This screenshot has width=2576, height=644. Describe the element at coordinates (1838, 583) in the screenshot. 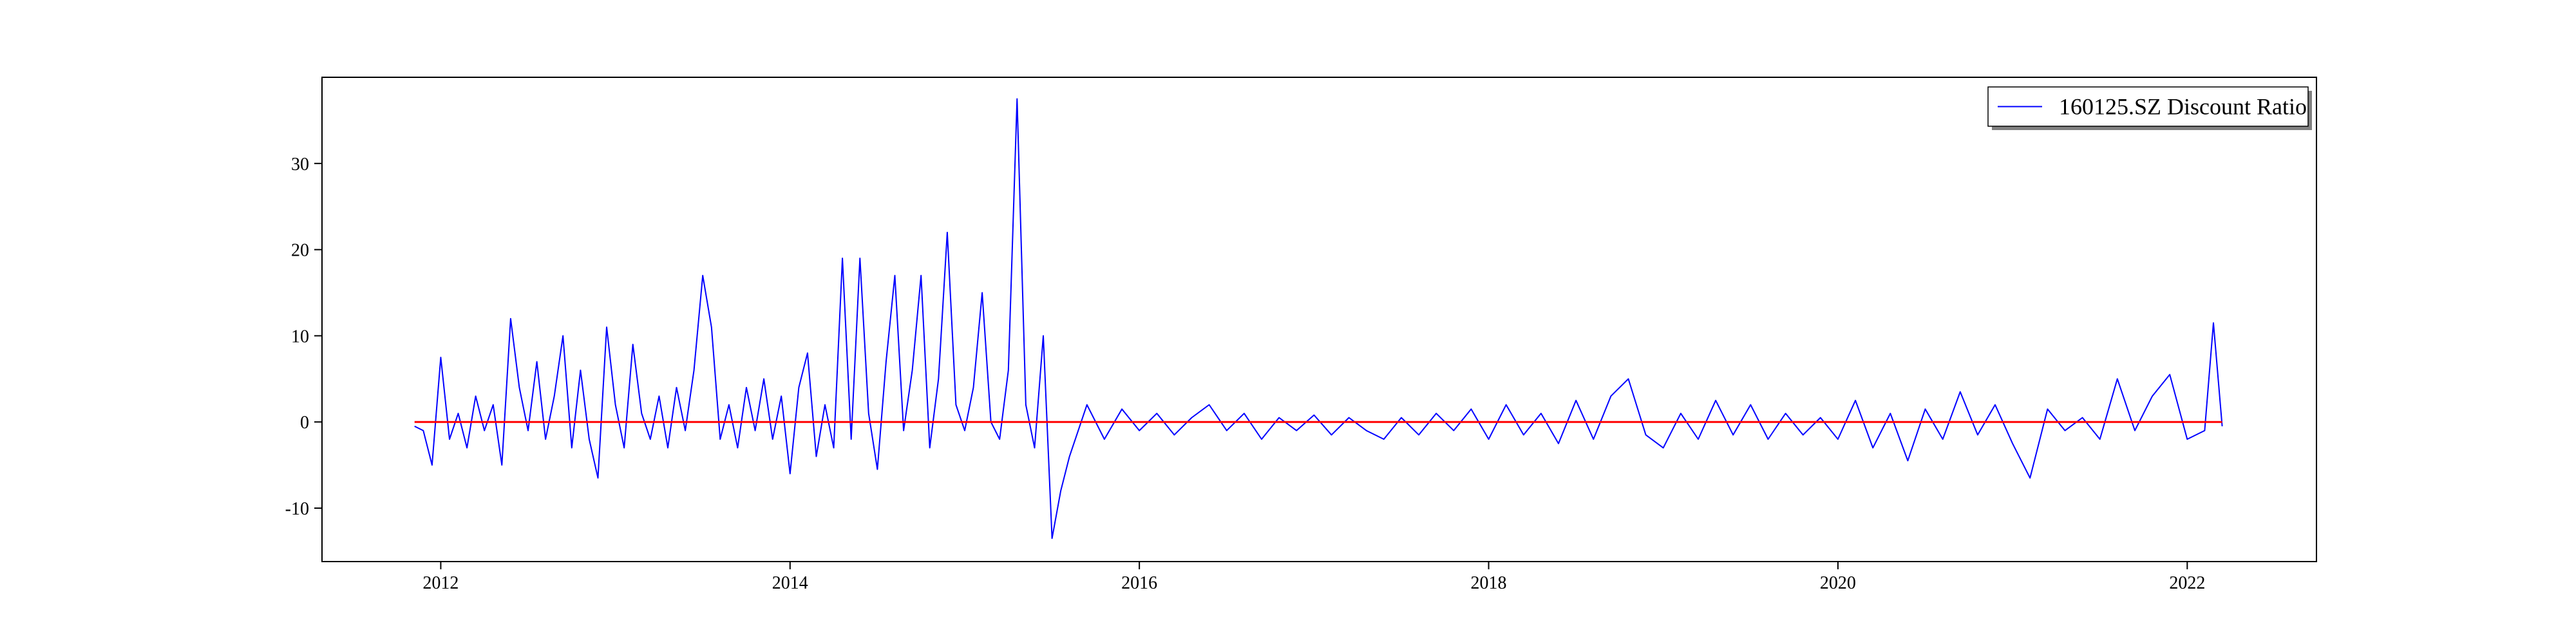

I see `x-tick-label: 2020` at that location.